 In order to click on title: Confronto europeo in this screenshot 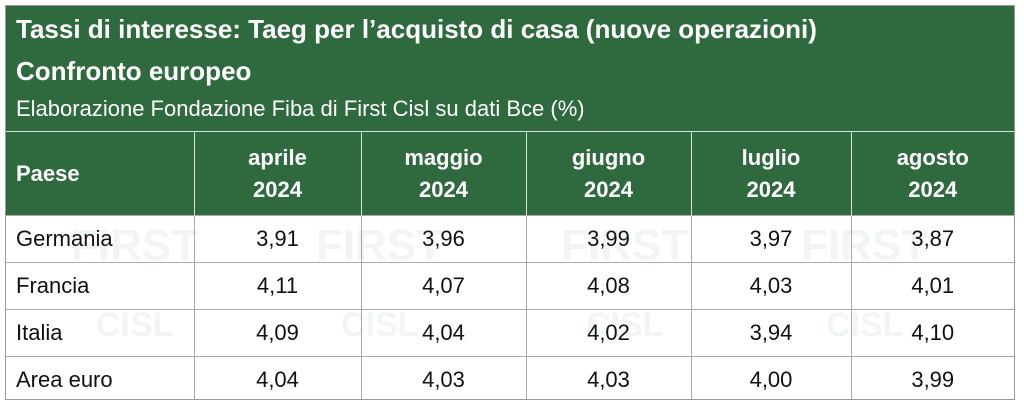, I will do `click(134, 71)`.